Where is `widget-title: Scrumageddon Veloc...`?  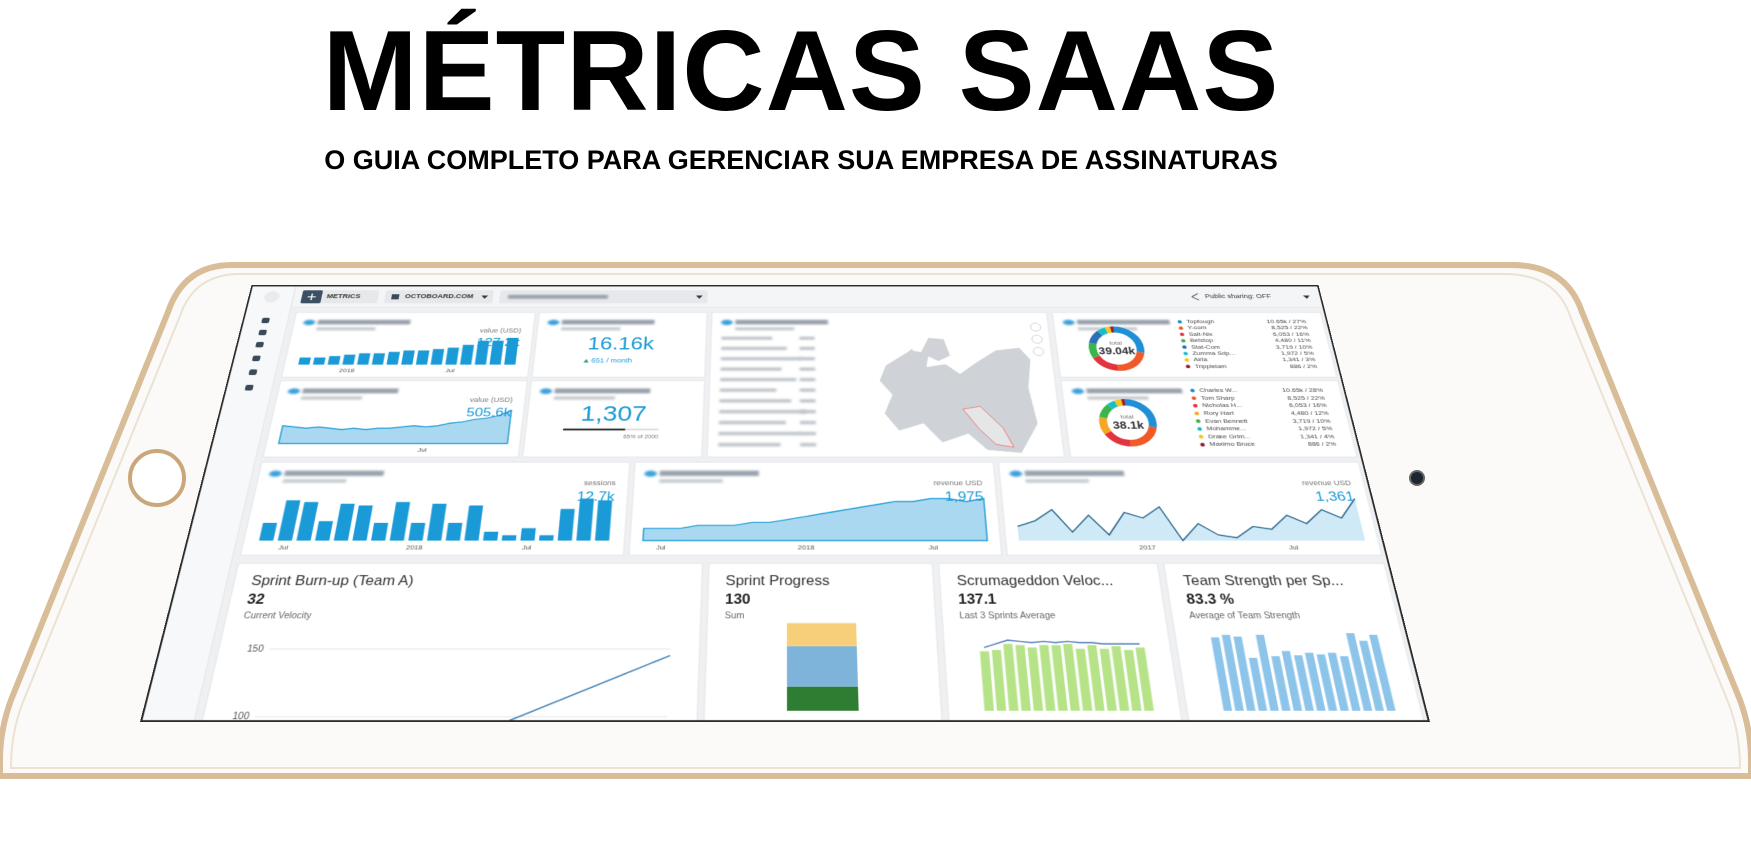 widget-title: Scrumageddon Veloc... is located at coordinates (1035, 581).